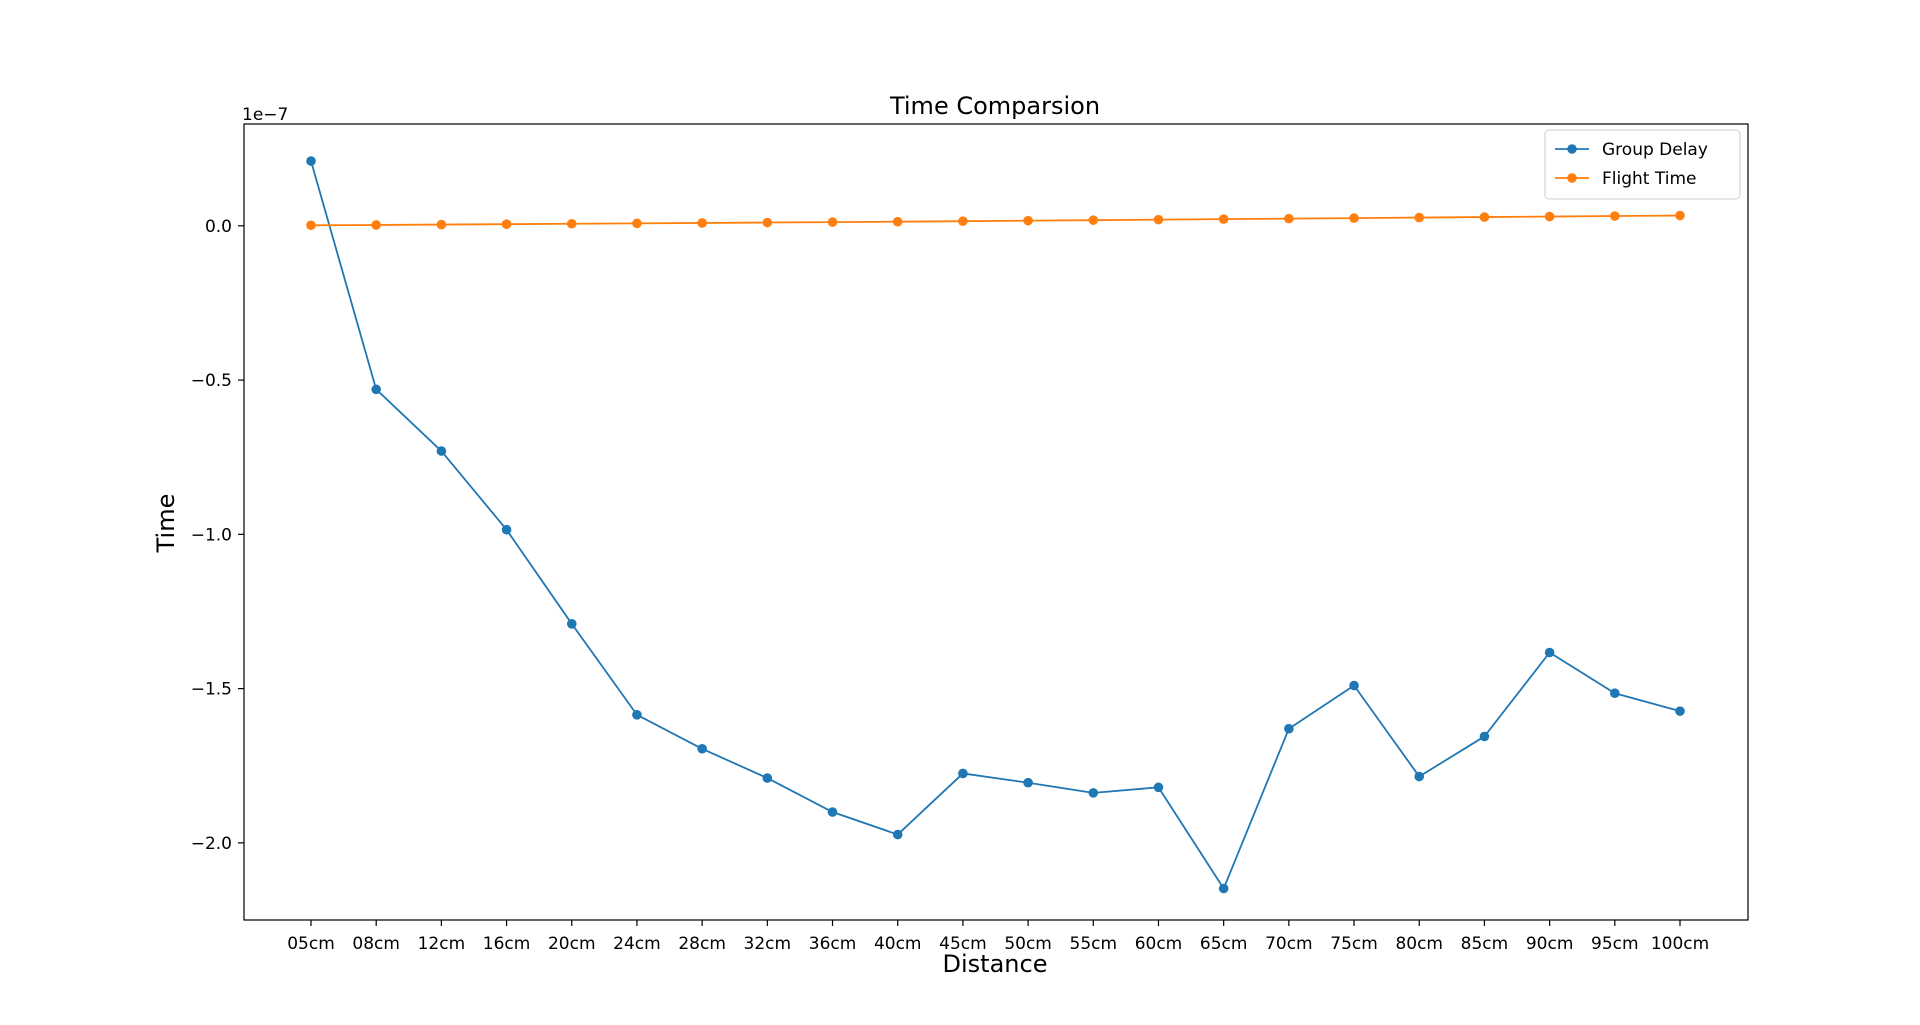 The image size is (1920, 1025). I want to click on x-tick-label: 50cm, so click(1028, 944).